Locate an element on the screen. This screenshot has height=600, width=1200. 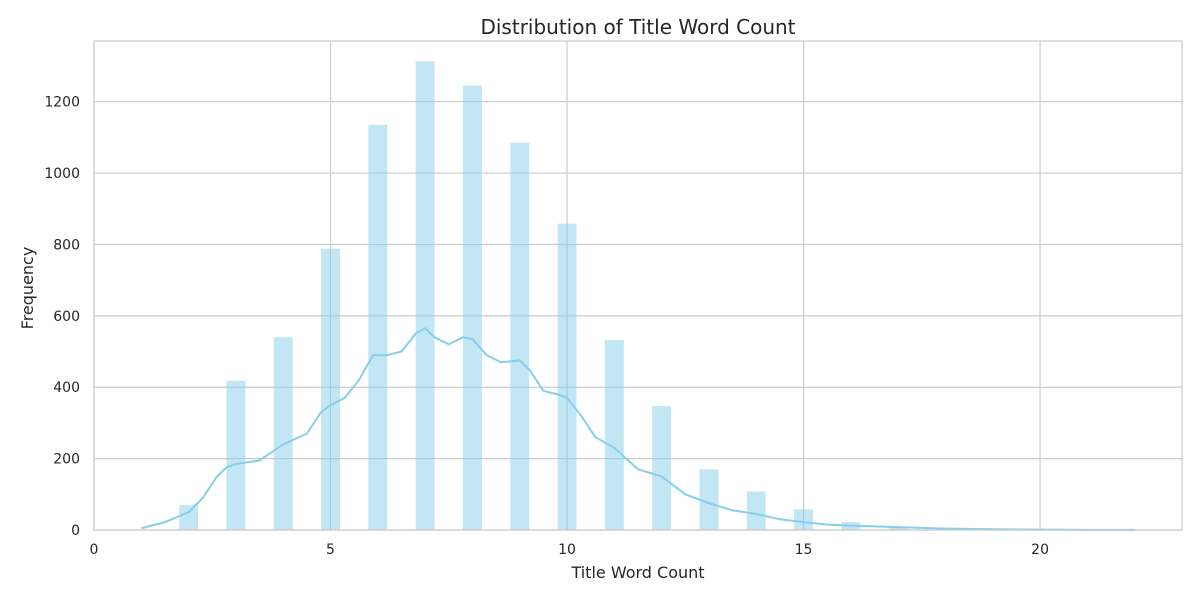
x-tick-label: 20 is located at coordinates (1040, 550).